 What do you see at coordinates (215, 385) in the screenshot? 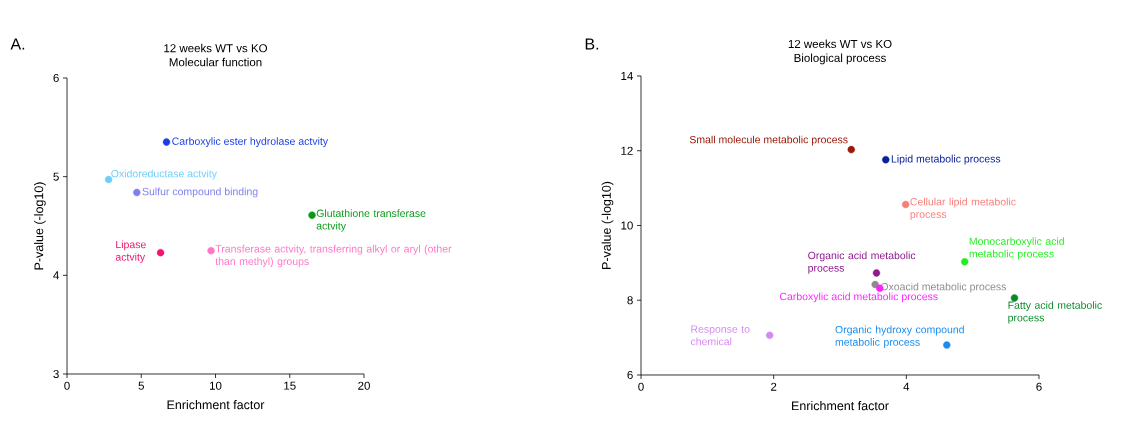
I see `x-tick-label: 10` at bounding box center [215, 385].